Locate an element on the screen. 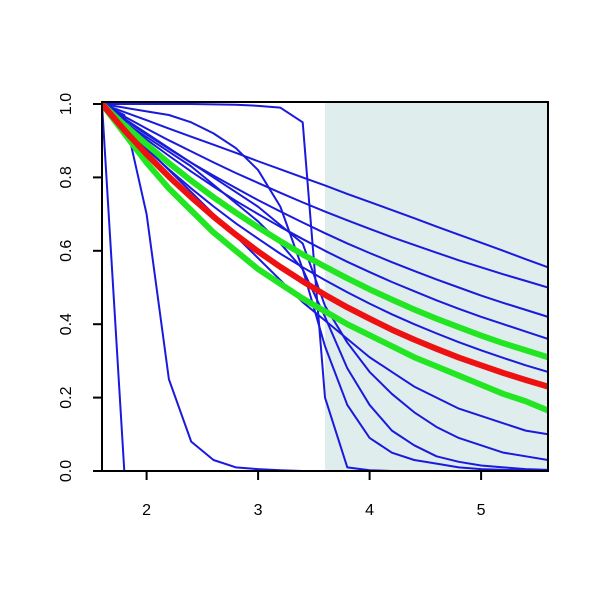  x-tick-label: 2 is located at coordinates (146, 510).